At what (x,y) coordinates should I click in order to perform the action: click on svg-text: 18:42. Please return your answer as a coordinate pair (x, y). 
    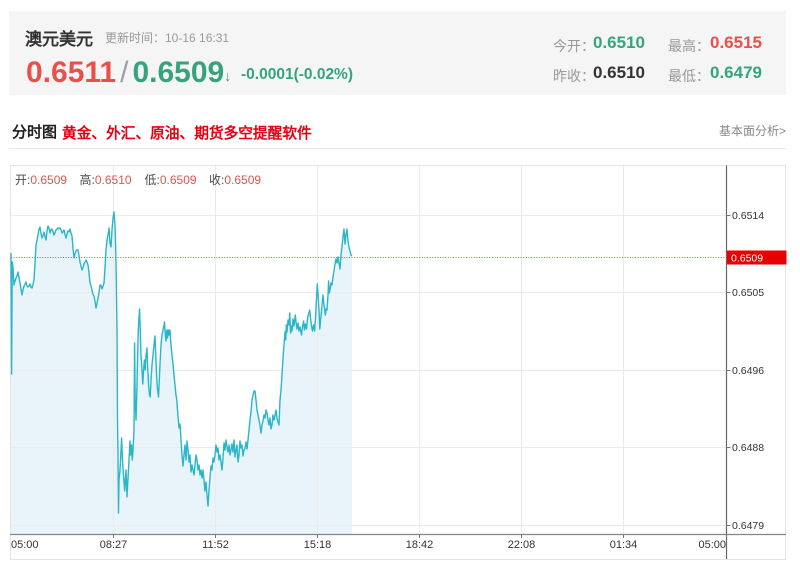
    Looking at the image, I should click on (420, 545).